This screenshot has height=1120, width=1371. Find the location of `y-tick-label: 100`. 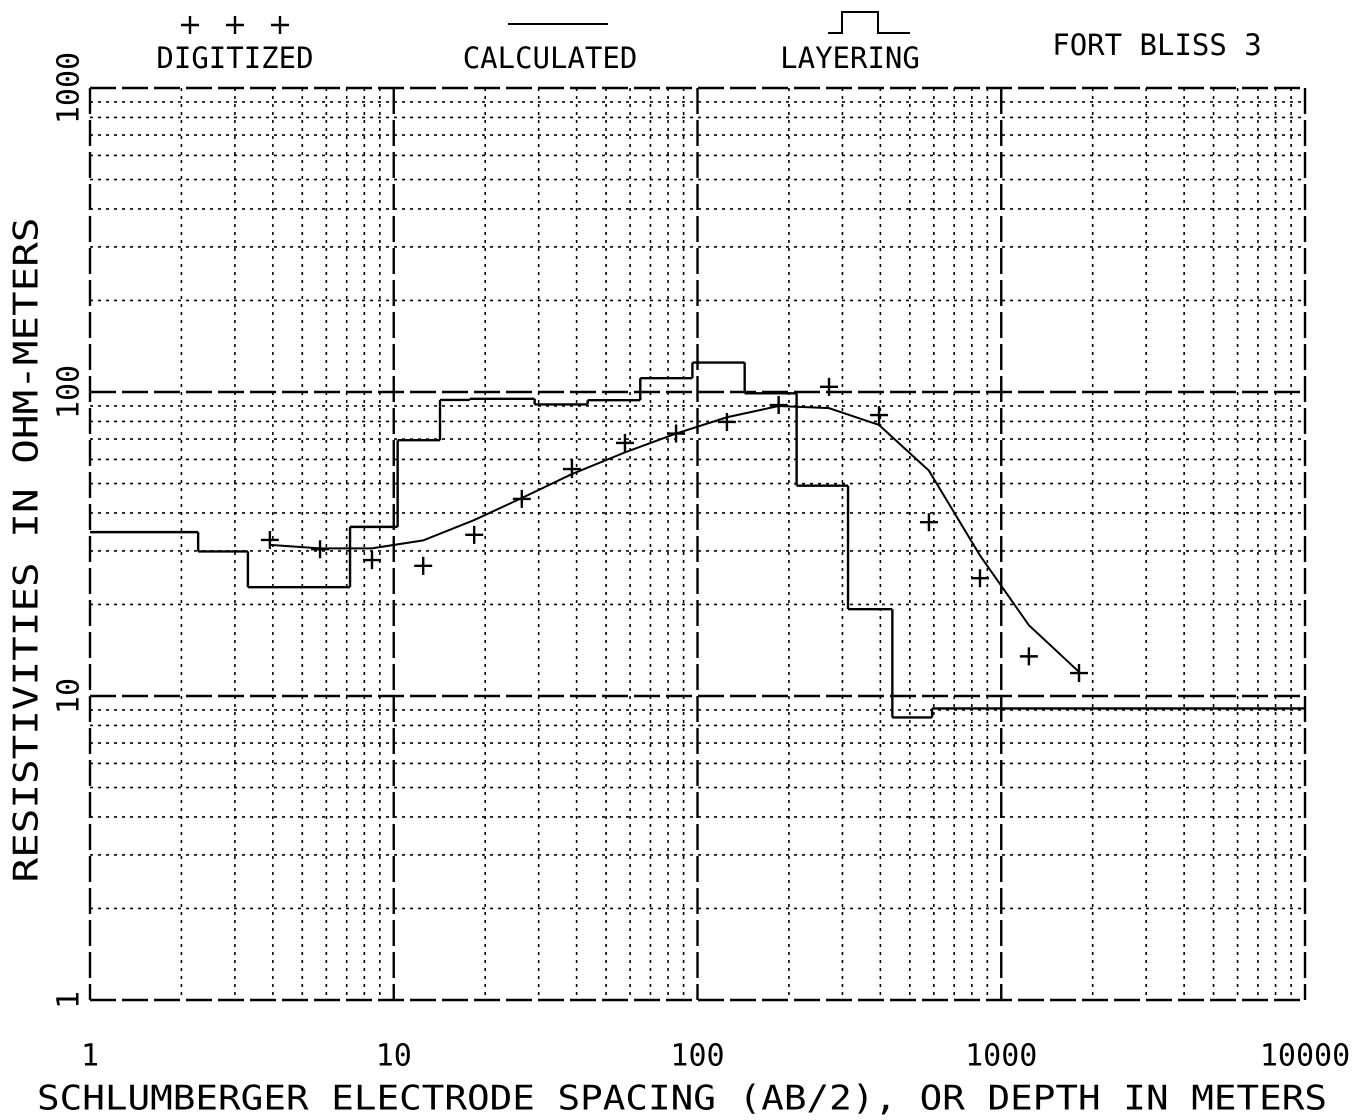

y-tick-label: 100 is located at coordinates (69, 392).